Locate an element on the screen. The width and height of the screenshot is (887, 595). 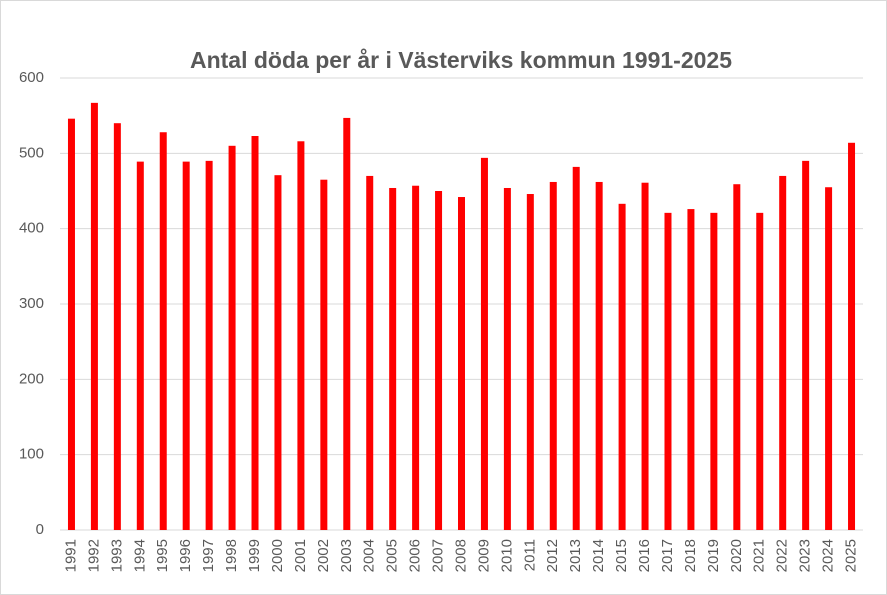
x-tick-label: 2024 is located at coordinates (828, 555).